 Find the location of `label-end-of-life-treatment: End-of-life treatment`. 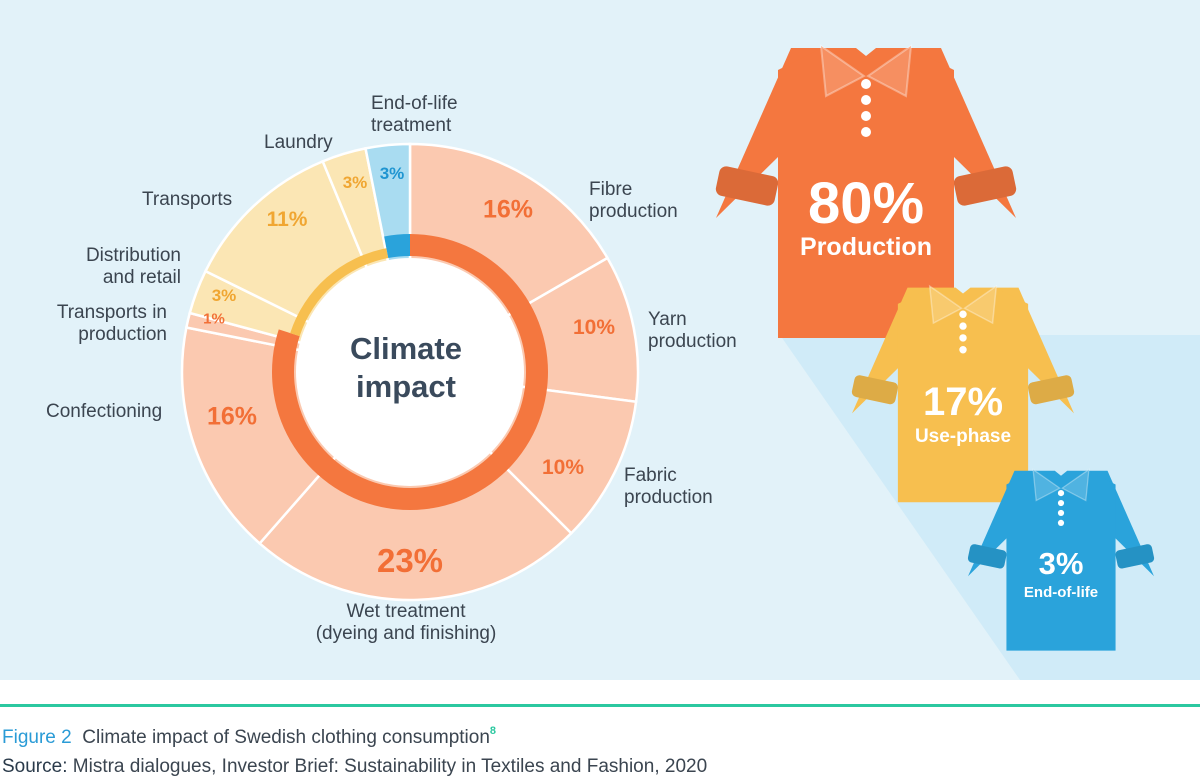

label-end-of-life-treatment: End-of-life treatment is located at coordinates (414, 114).